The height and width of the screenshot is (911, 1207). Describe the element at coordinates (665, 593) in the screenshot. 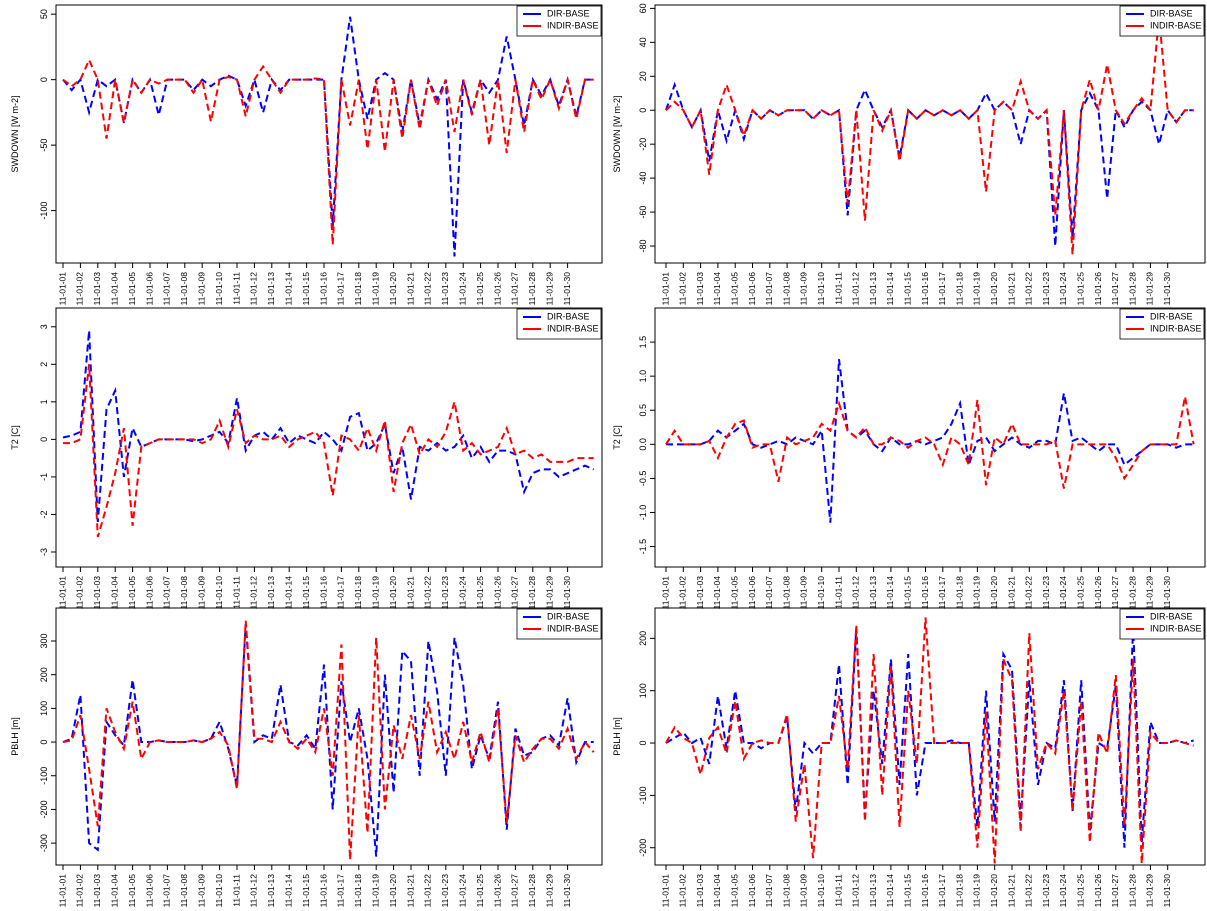

I see `x-tick-label: 11-01-01` at that location.